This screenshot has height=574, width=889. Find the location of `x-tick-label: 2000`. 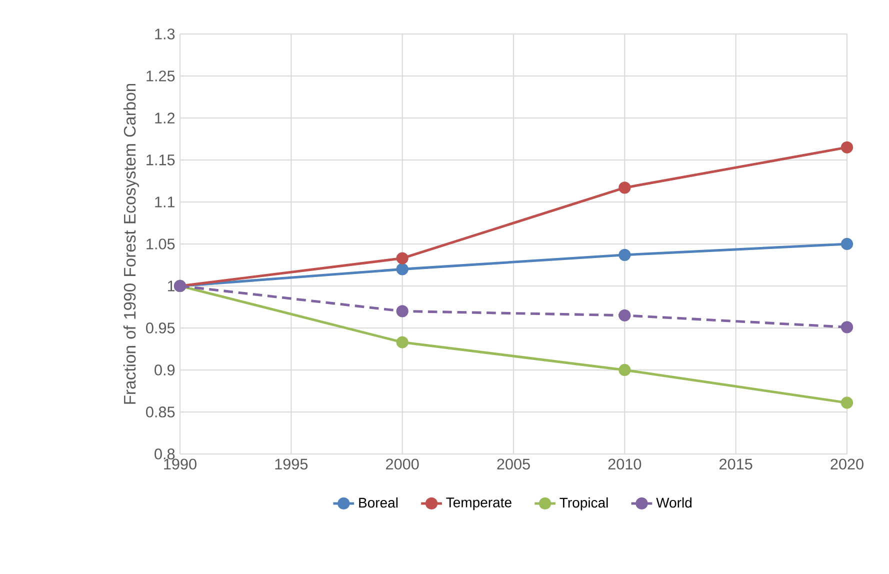

x-tick-label: 2000 is located at coordinates (402, 464).